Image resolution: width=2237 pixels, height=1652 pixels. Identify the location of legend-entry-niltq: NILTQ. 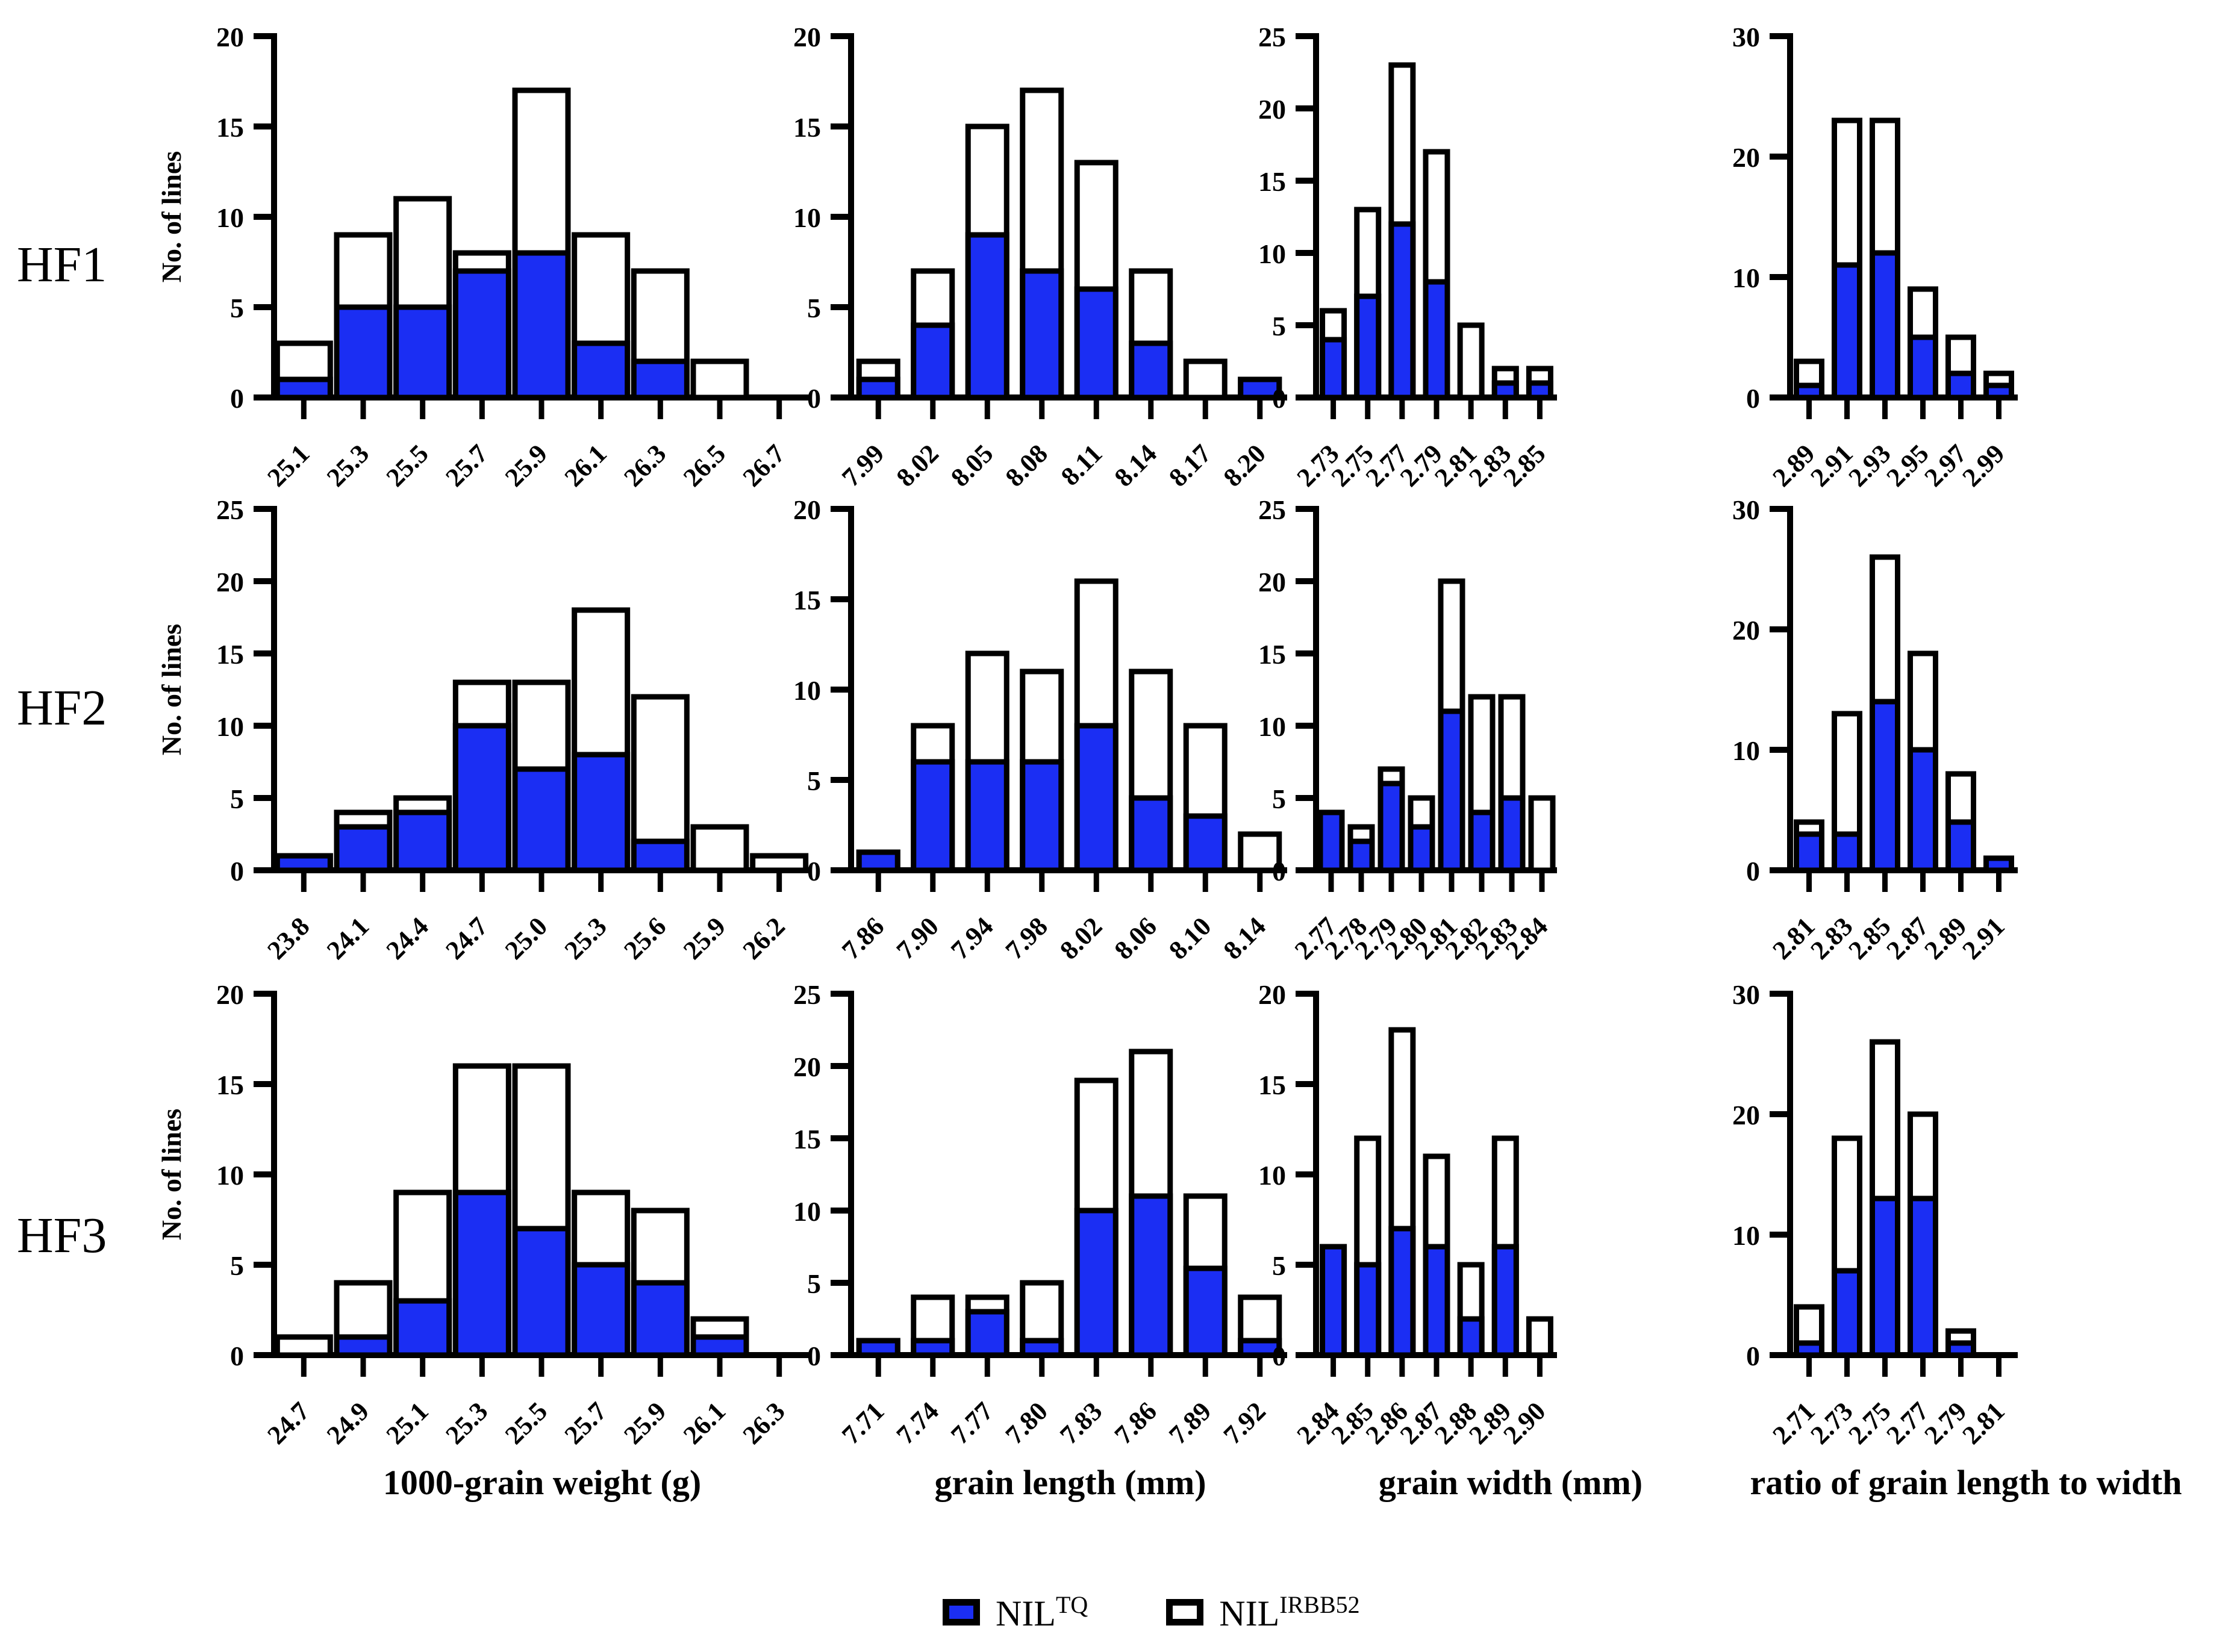
(1015, 1612).